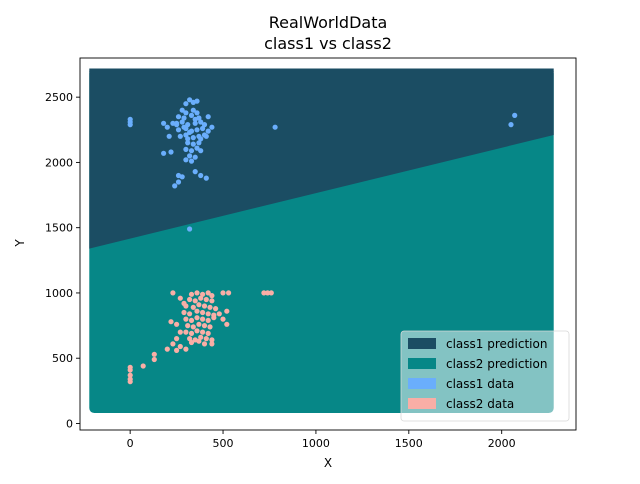 Image resolution: width=640 pixels, height=484 pixels. Describe the element at coordinates (328, 463) in the screenshot. I see `x-axis-label: X` at that location.